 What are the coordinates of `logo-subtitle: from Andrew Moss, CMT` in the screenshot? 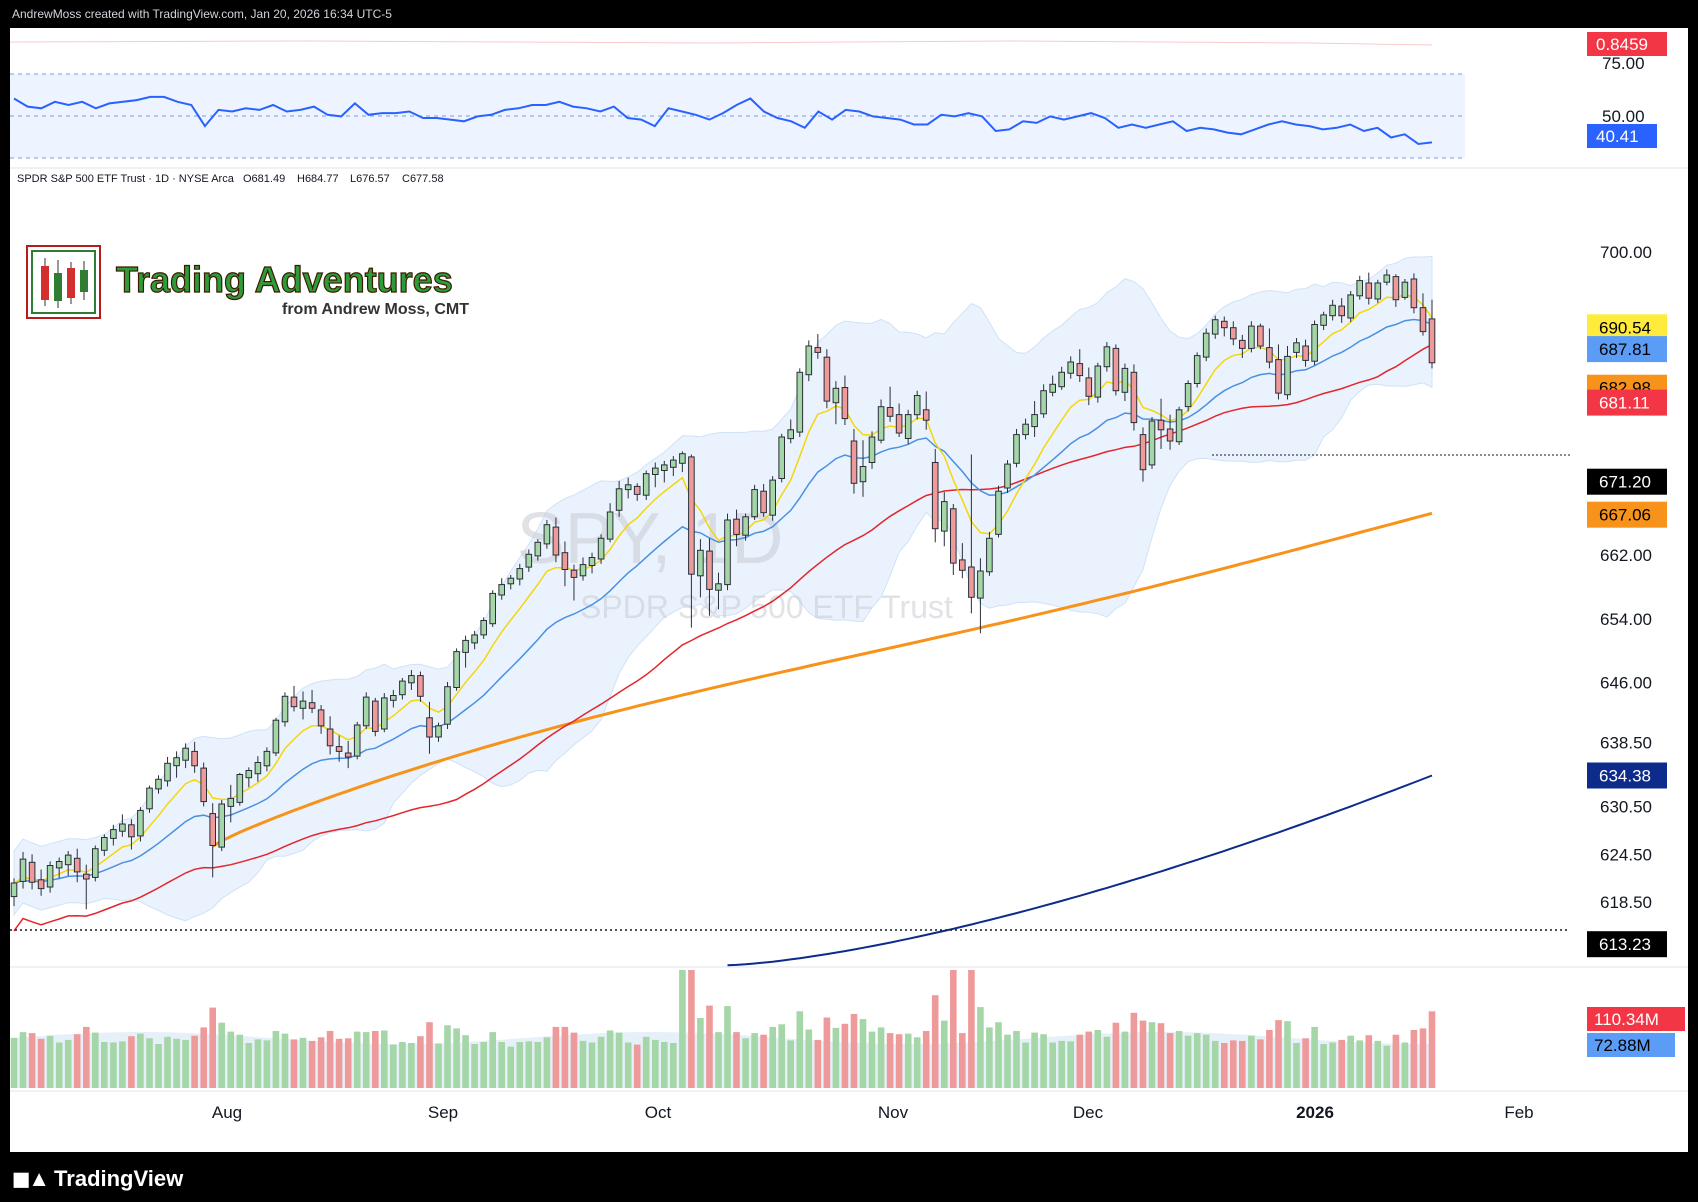 It's located at (375, 309).